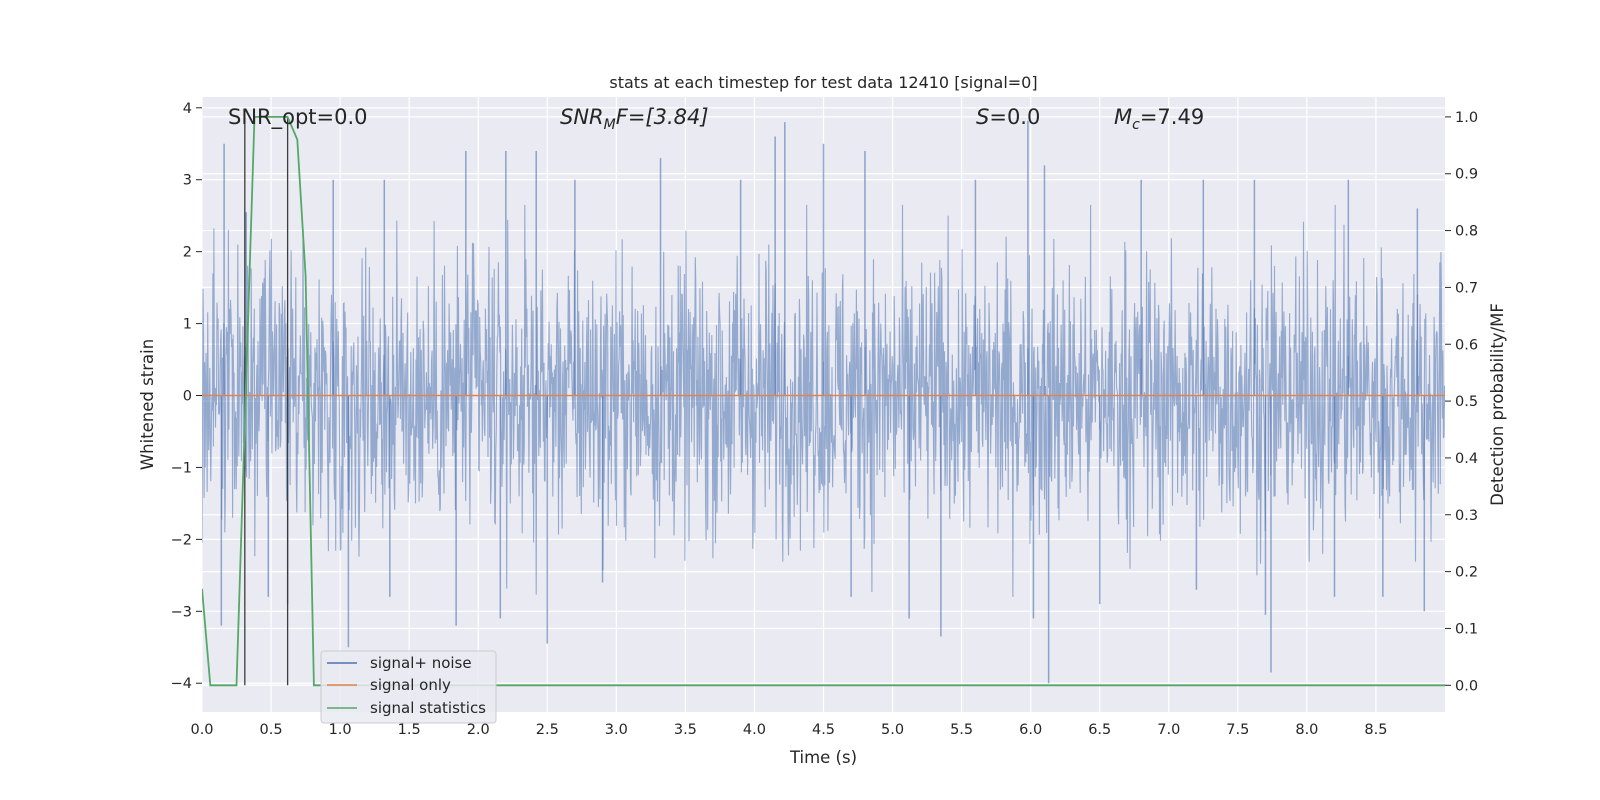  What do you see at coordinates (1466, 516) in the screenshot?
I see `right-y-tick-label: 0.3` at bounding box center [1466, 516].